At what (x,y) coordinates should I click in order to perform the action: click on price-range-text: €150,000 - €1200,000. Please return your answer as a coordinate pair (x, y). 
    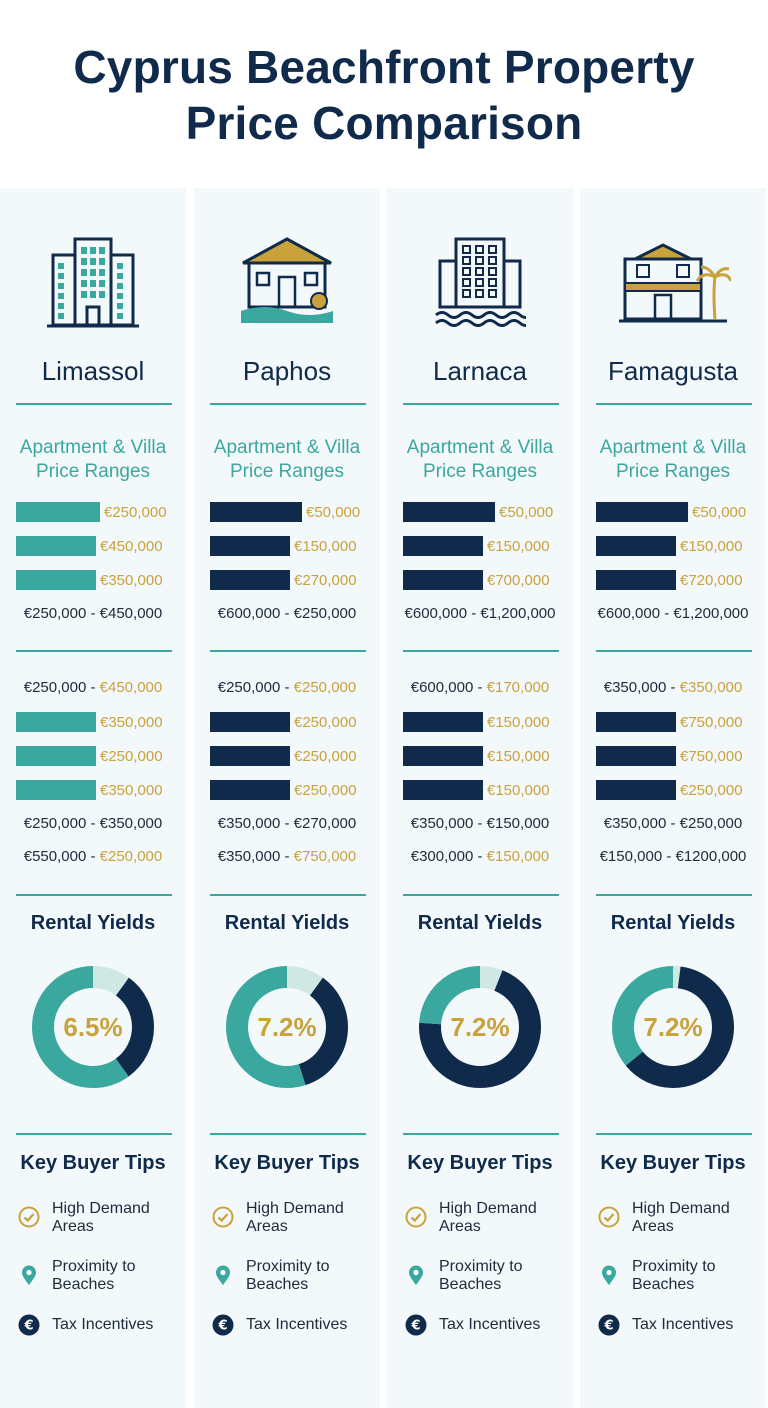
    Looking at the image, I should click on (673, 856).